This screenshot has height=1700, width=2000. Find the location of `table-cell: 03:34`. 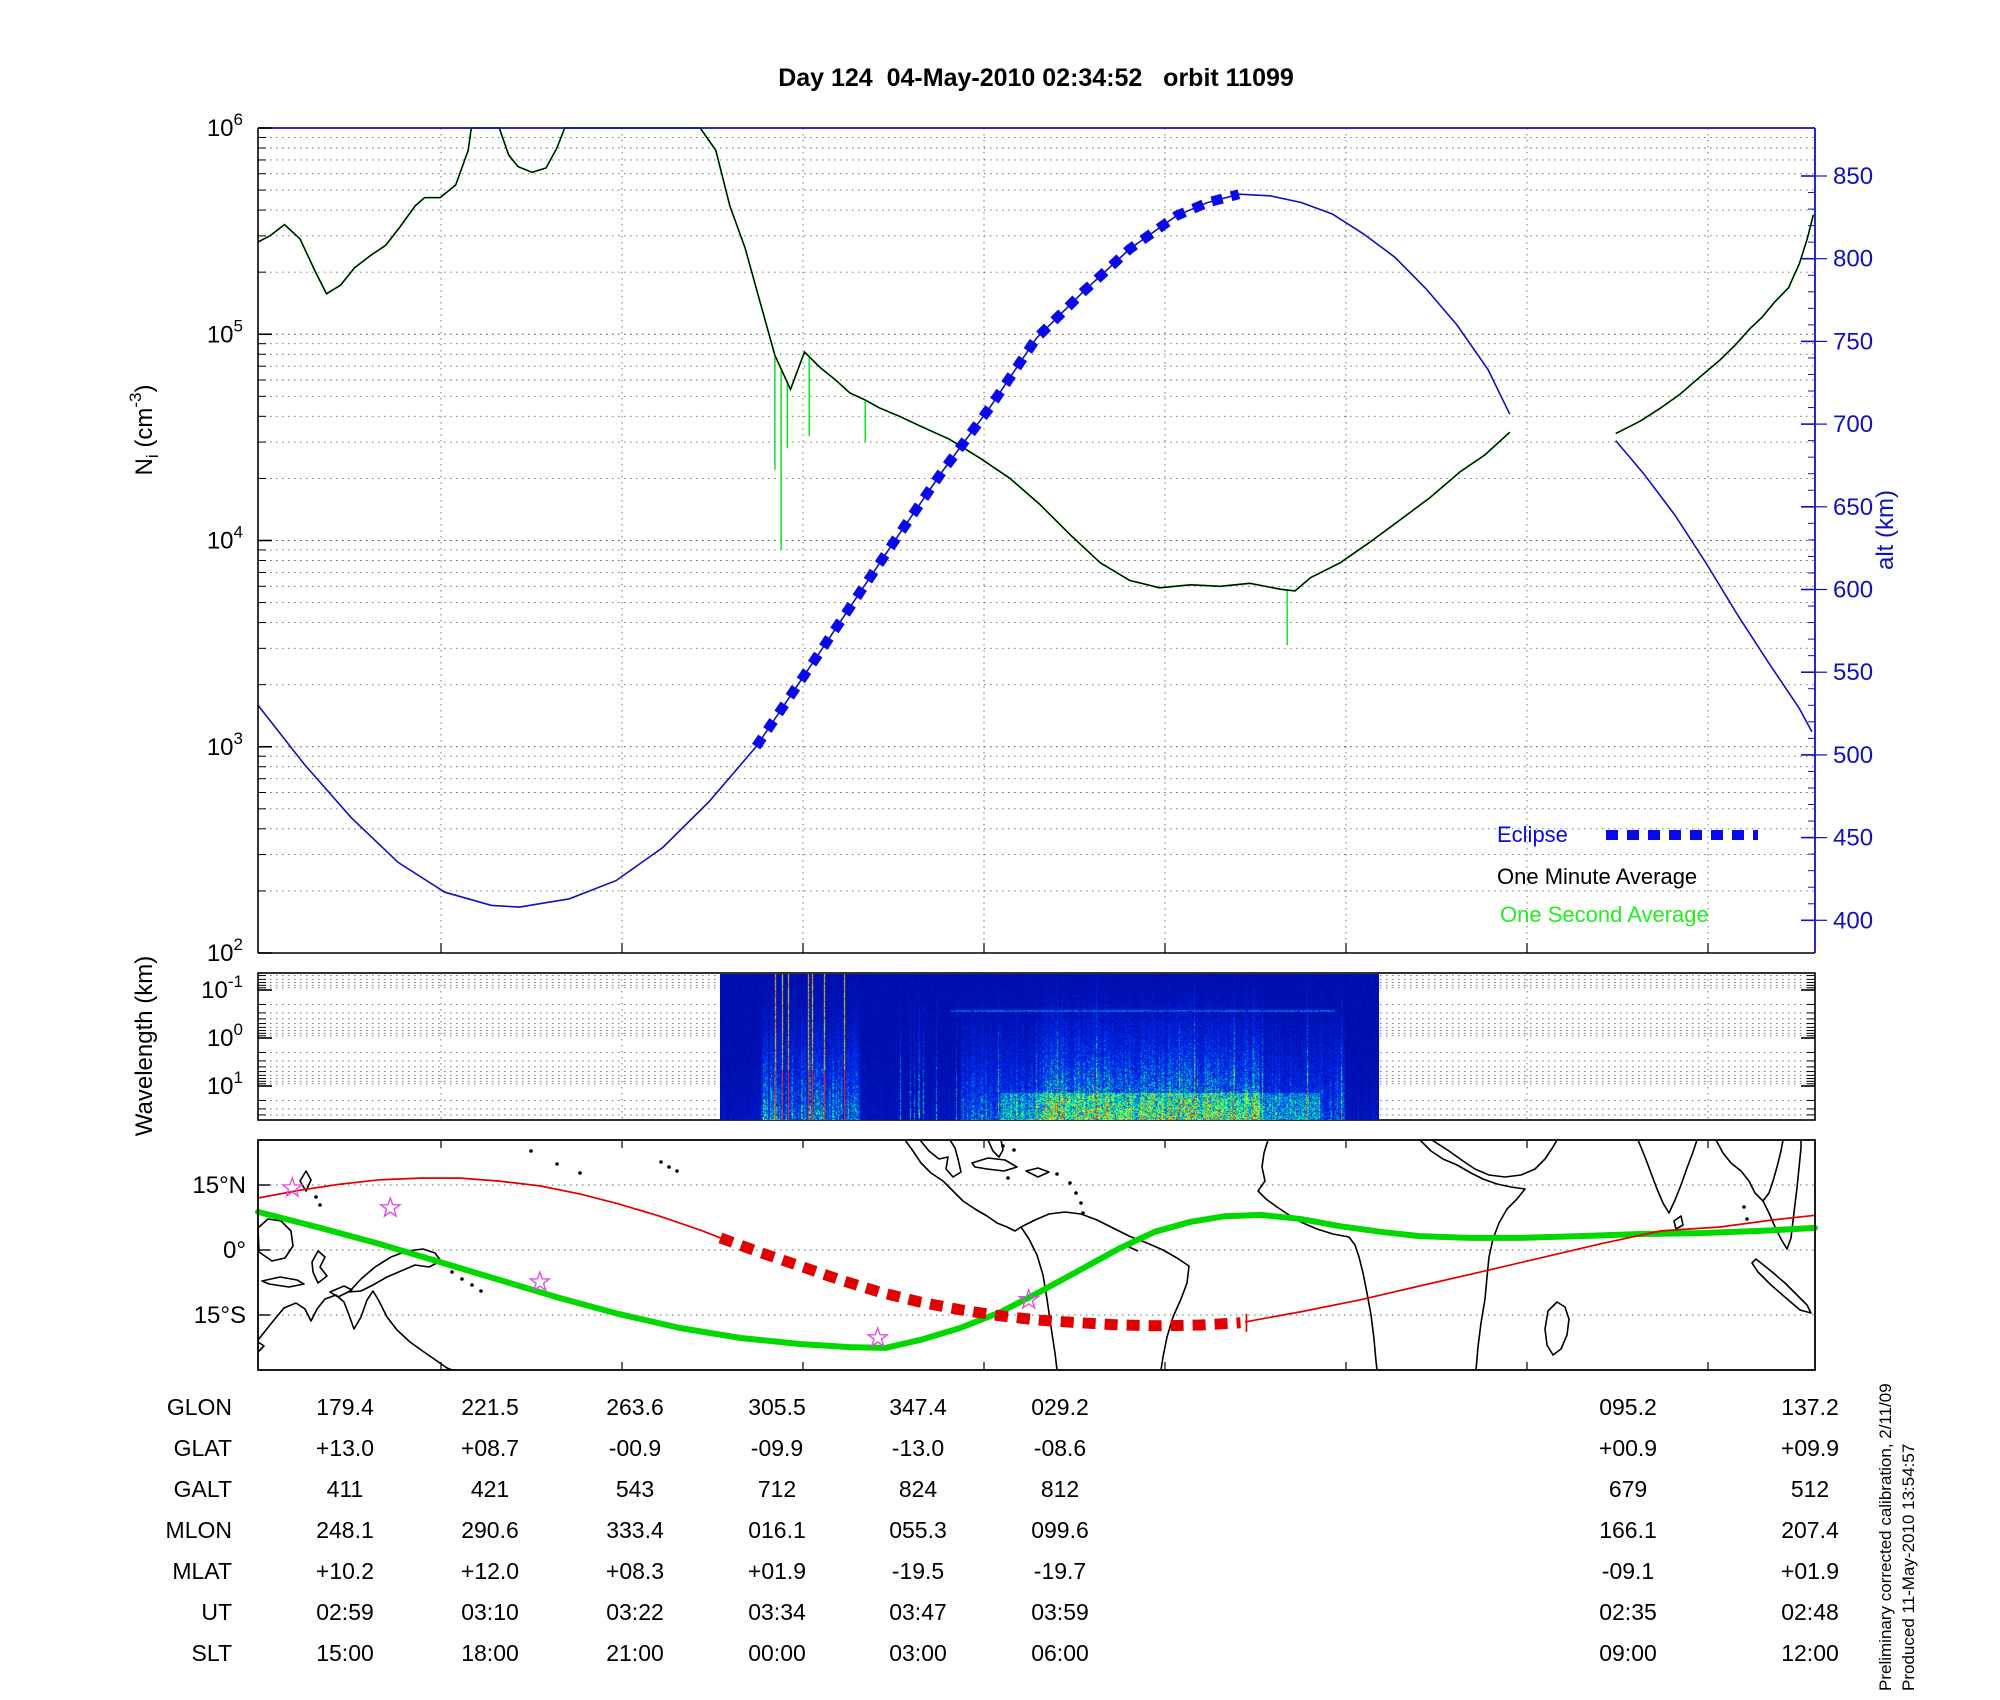

table-cell: 03:34 is located at coordinates (777, 1612).